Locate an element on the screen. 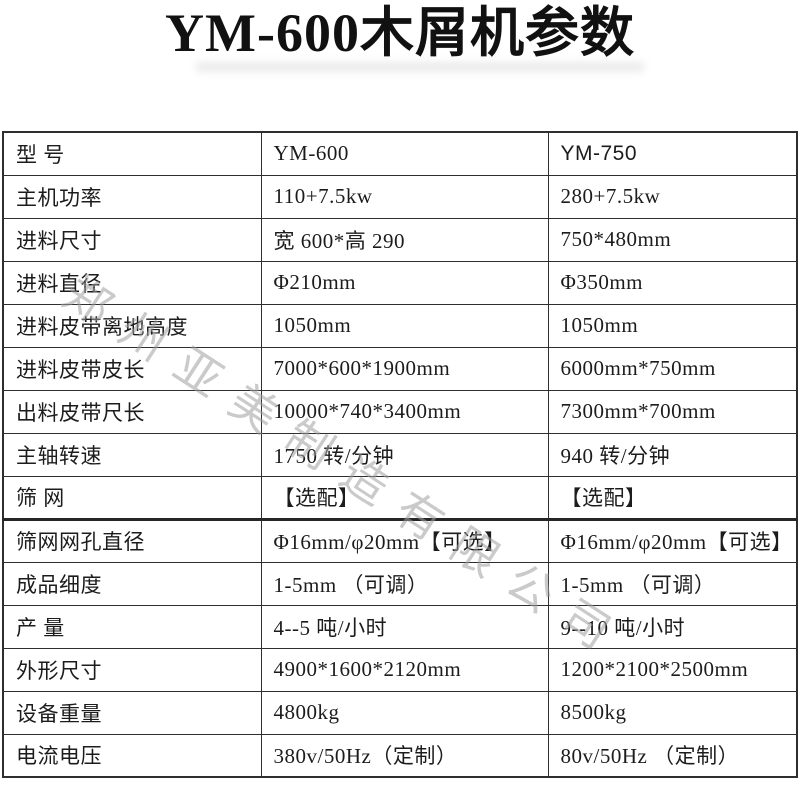  table-cell-label: 出料皮带尺长 is located at coordinates (132, 411).